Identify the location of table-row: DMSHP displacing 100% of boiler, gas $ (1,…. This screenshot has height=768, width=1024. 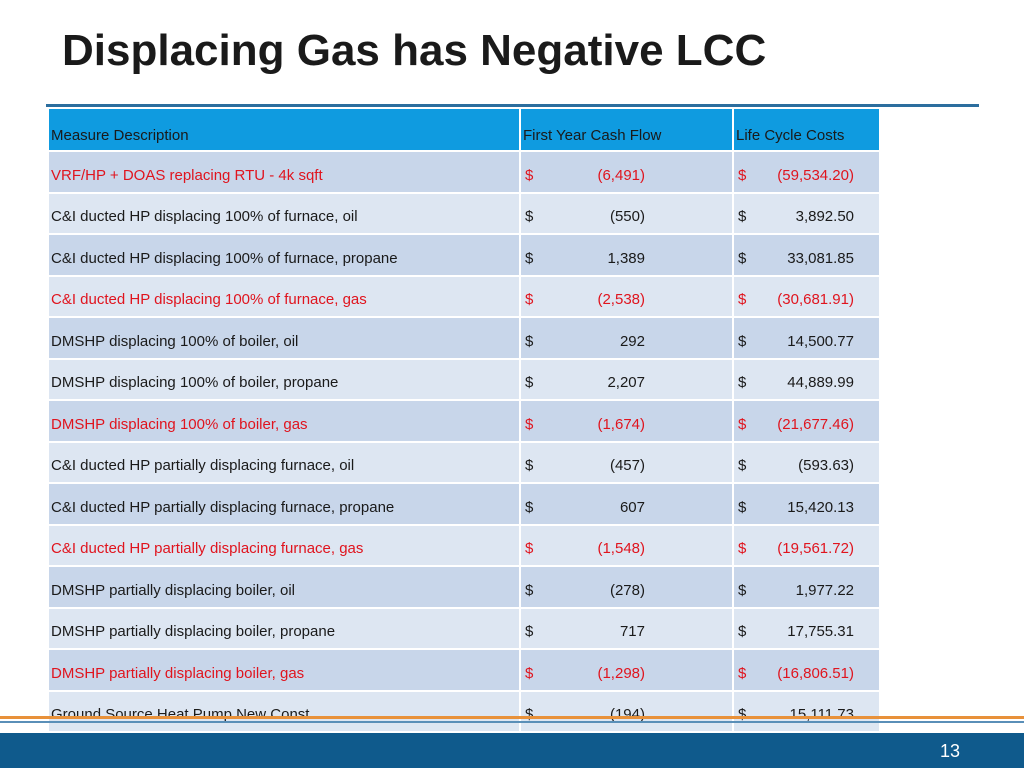
(464, 420).